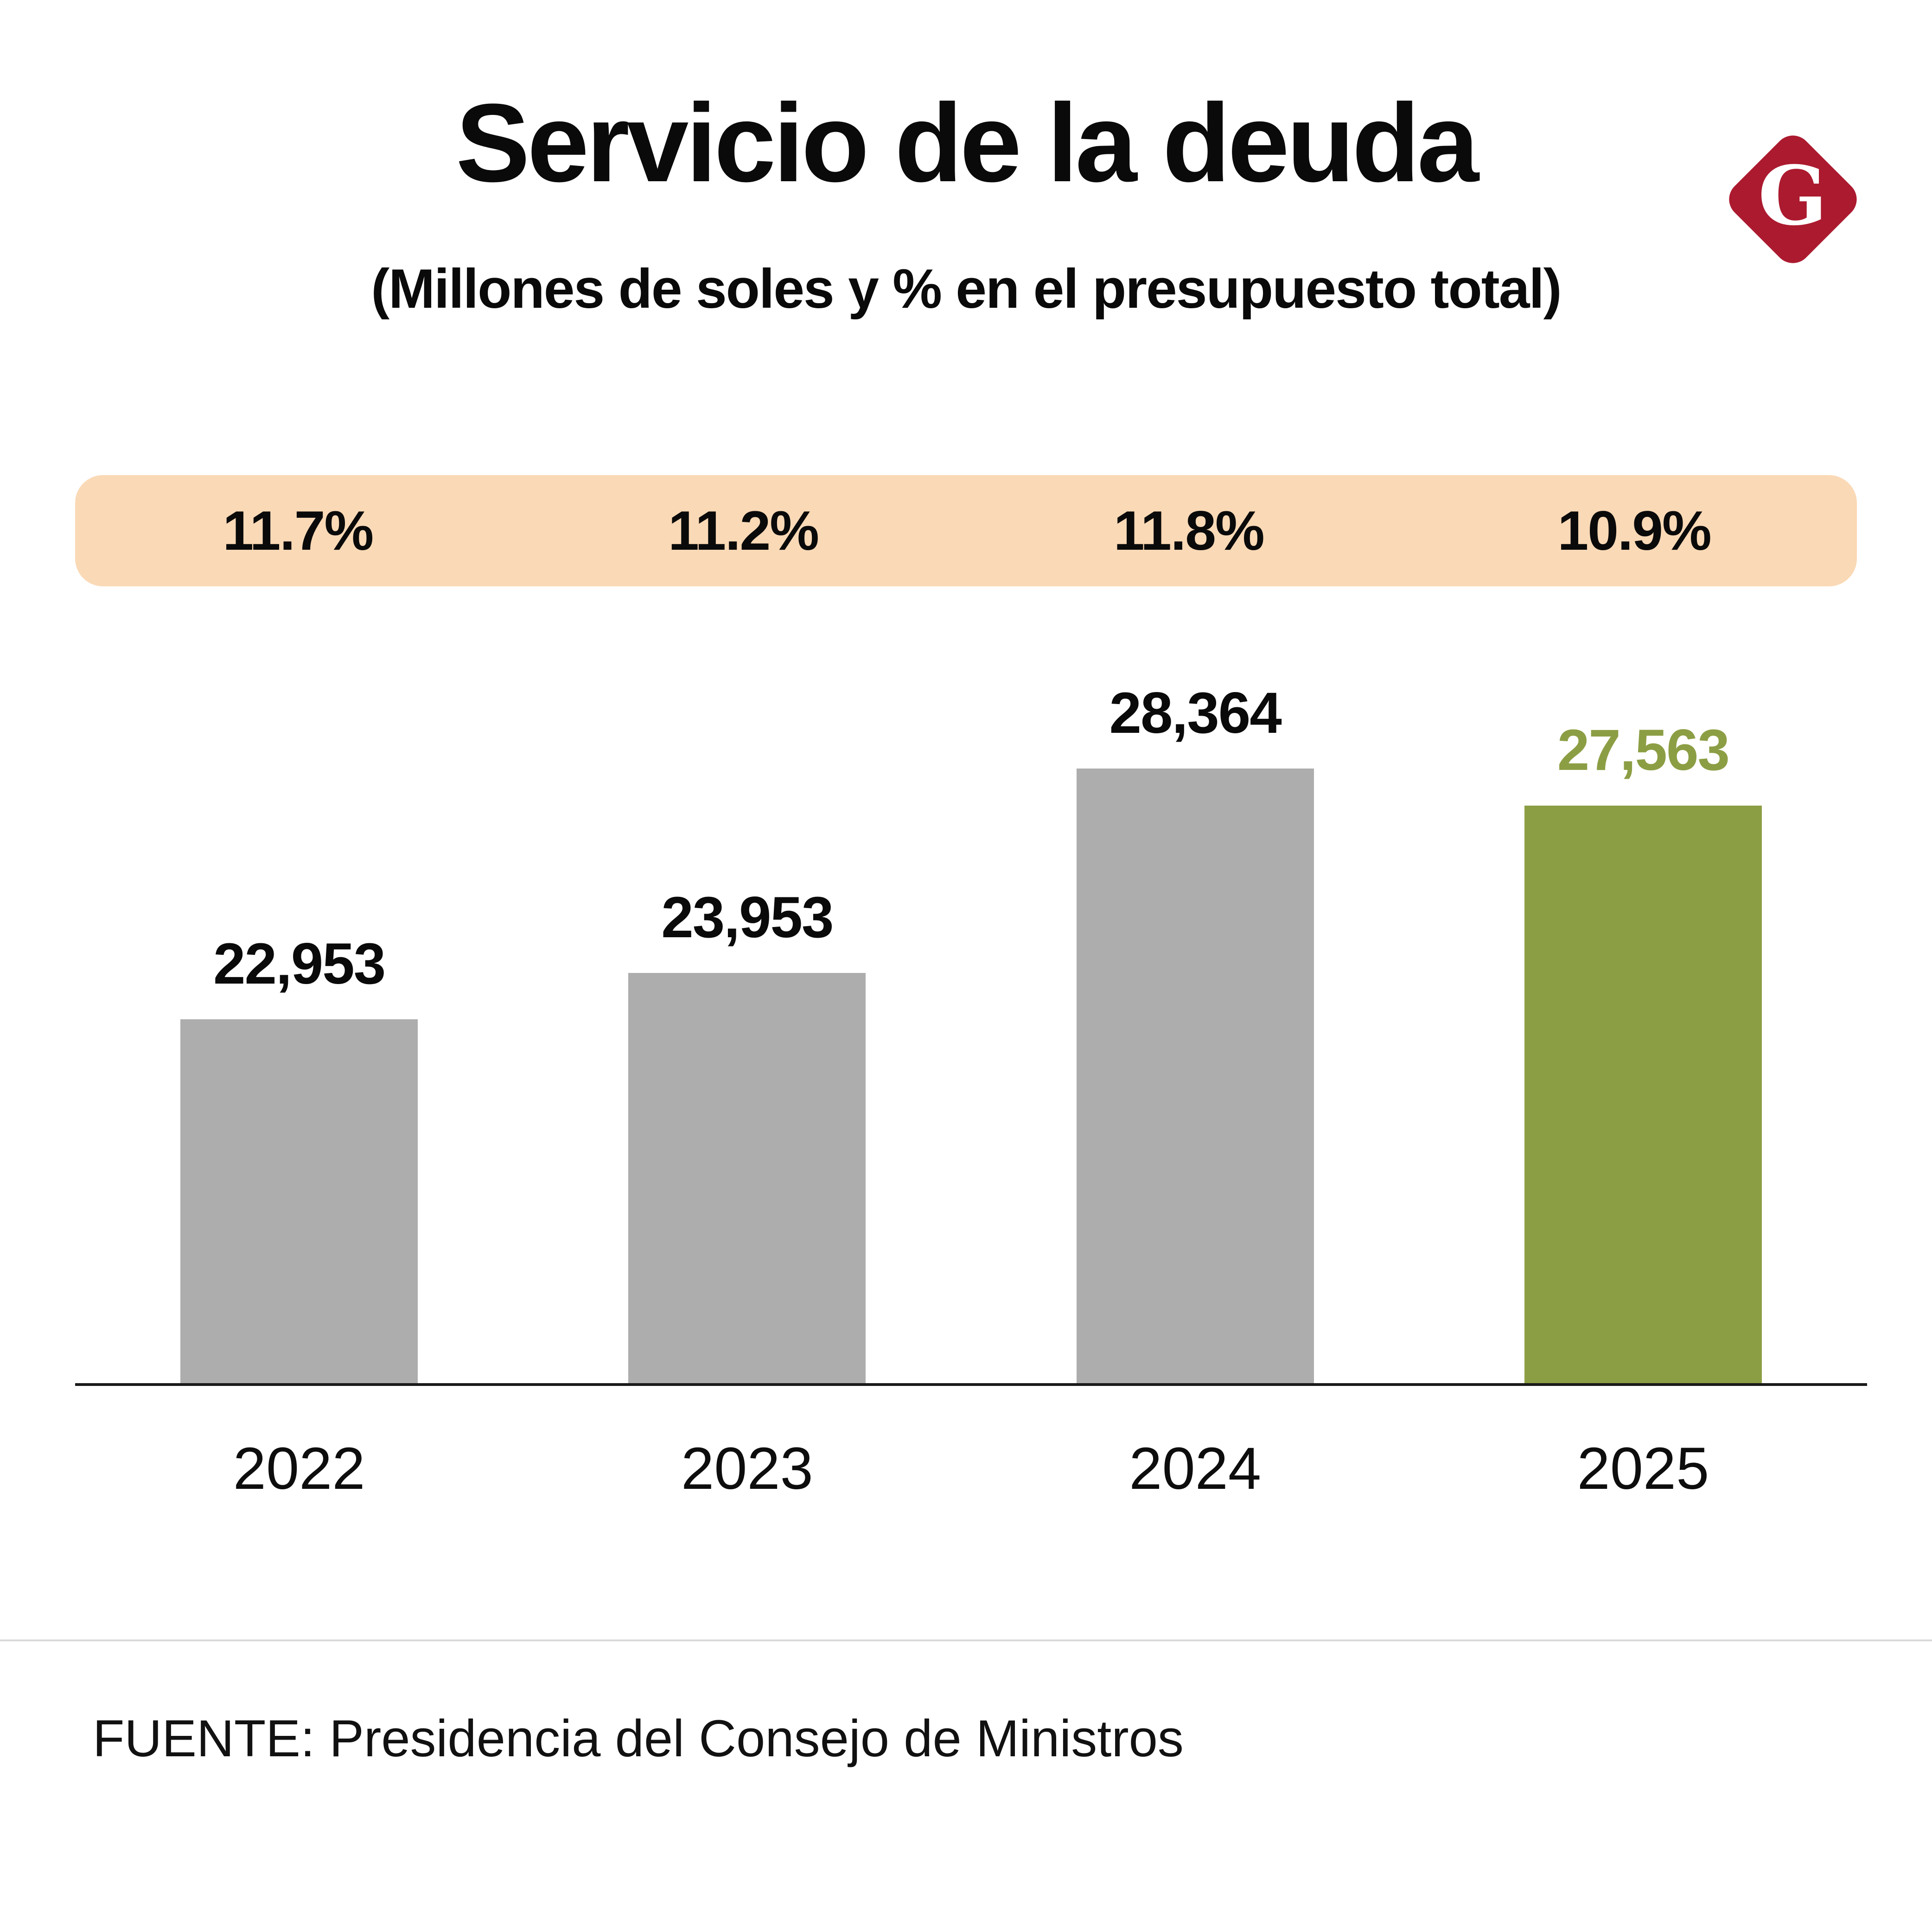 The width and height of the screenshot is (1932, 1906). Describe the element at coordinates (968, 143) in the screenshot. I see `chart-title: Servicio de la deuda` at that location.